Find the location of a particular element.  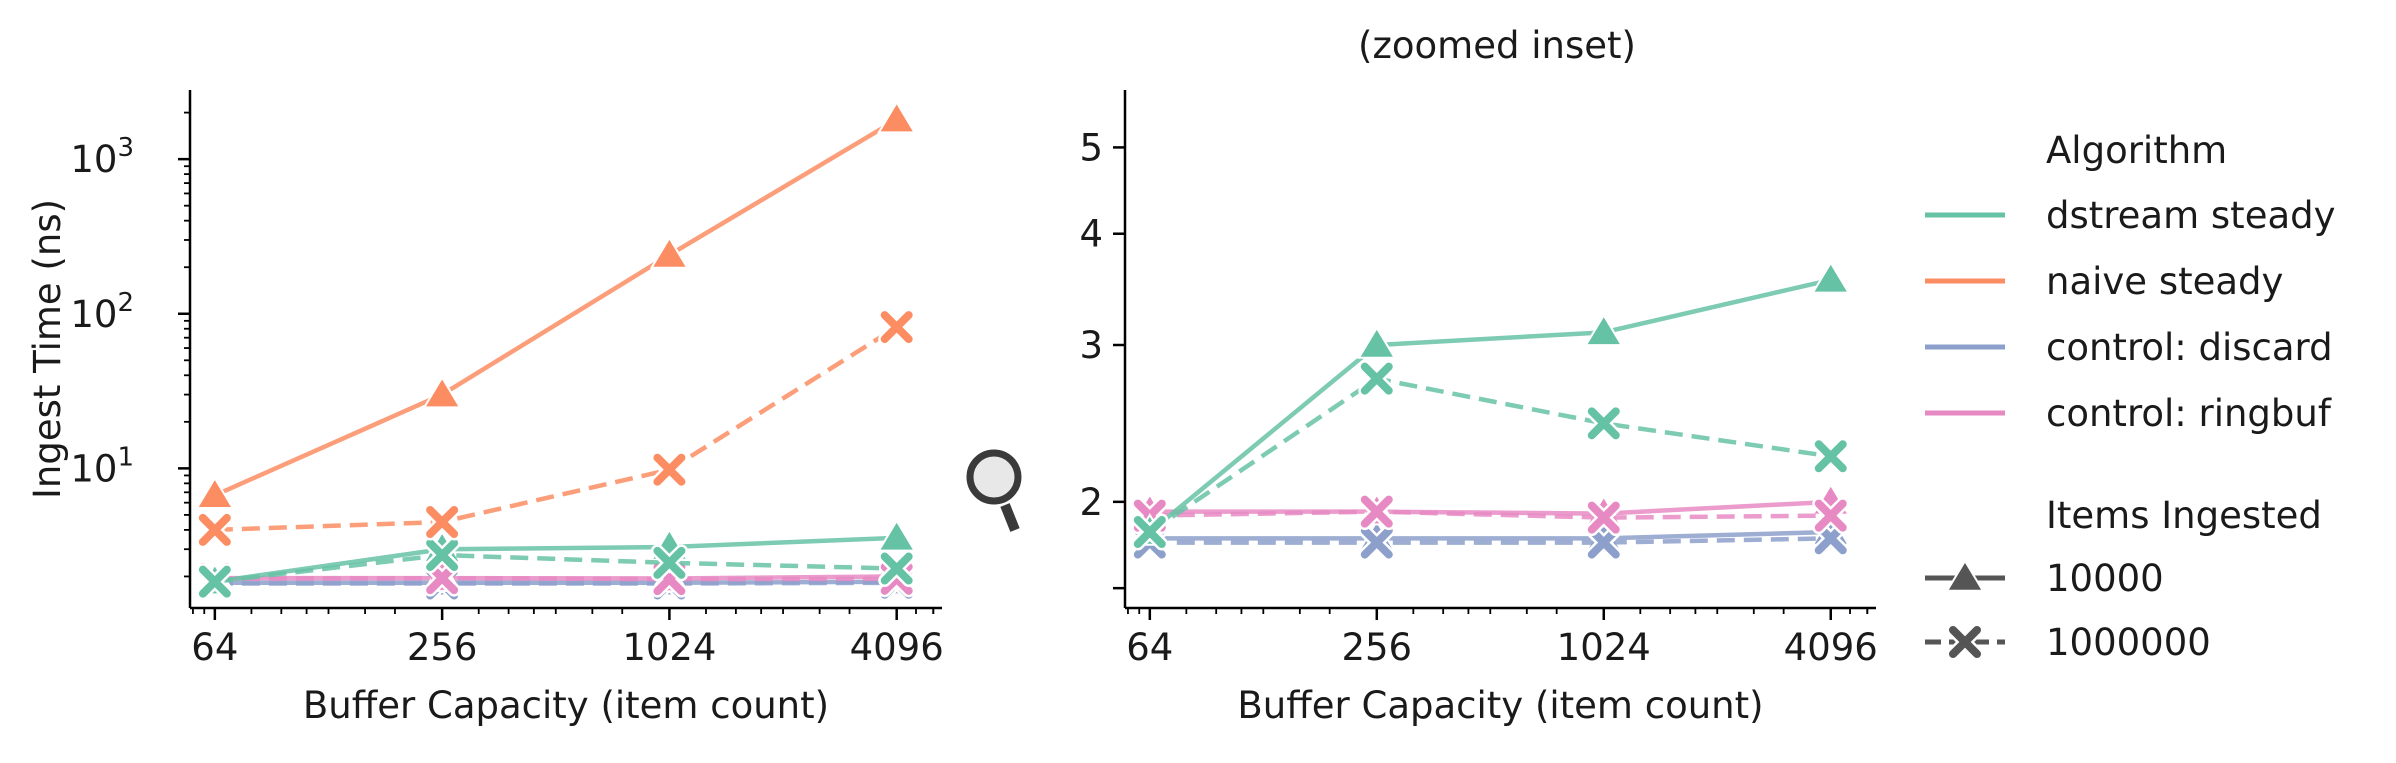

legend-style-10000-label: 10000 is located at coordinates (2105, 578).